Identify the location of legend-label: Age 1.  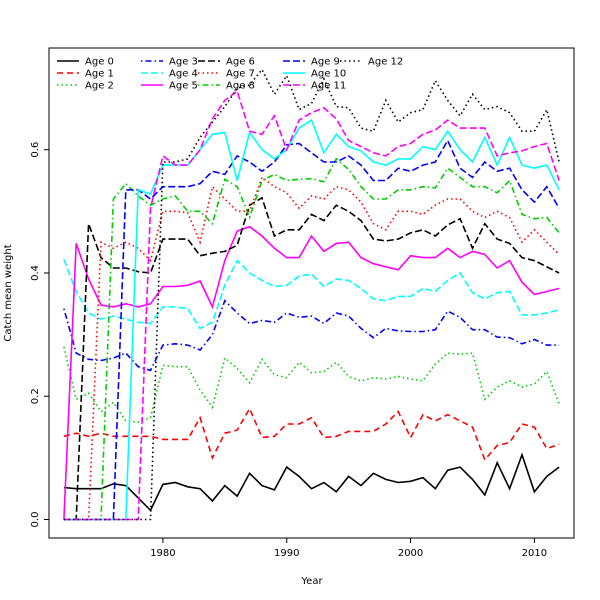
(99, 74).